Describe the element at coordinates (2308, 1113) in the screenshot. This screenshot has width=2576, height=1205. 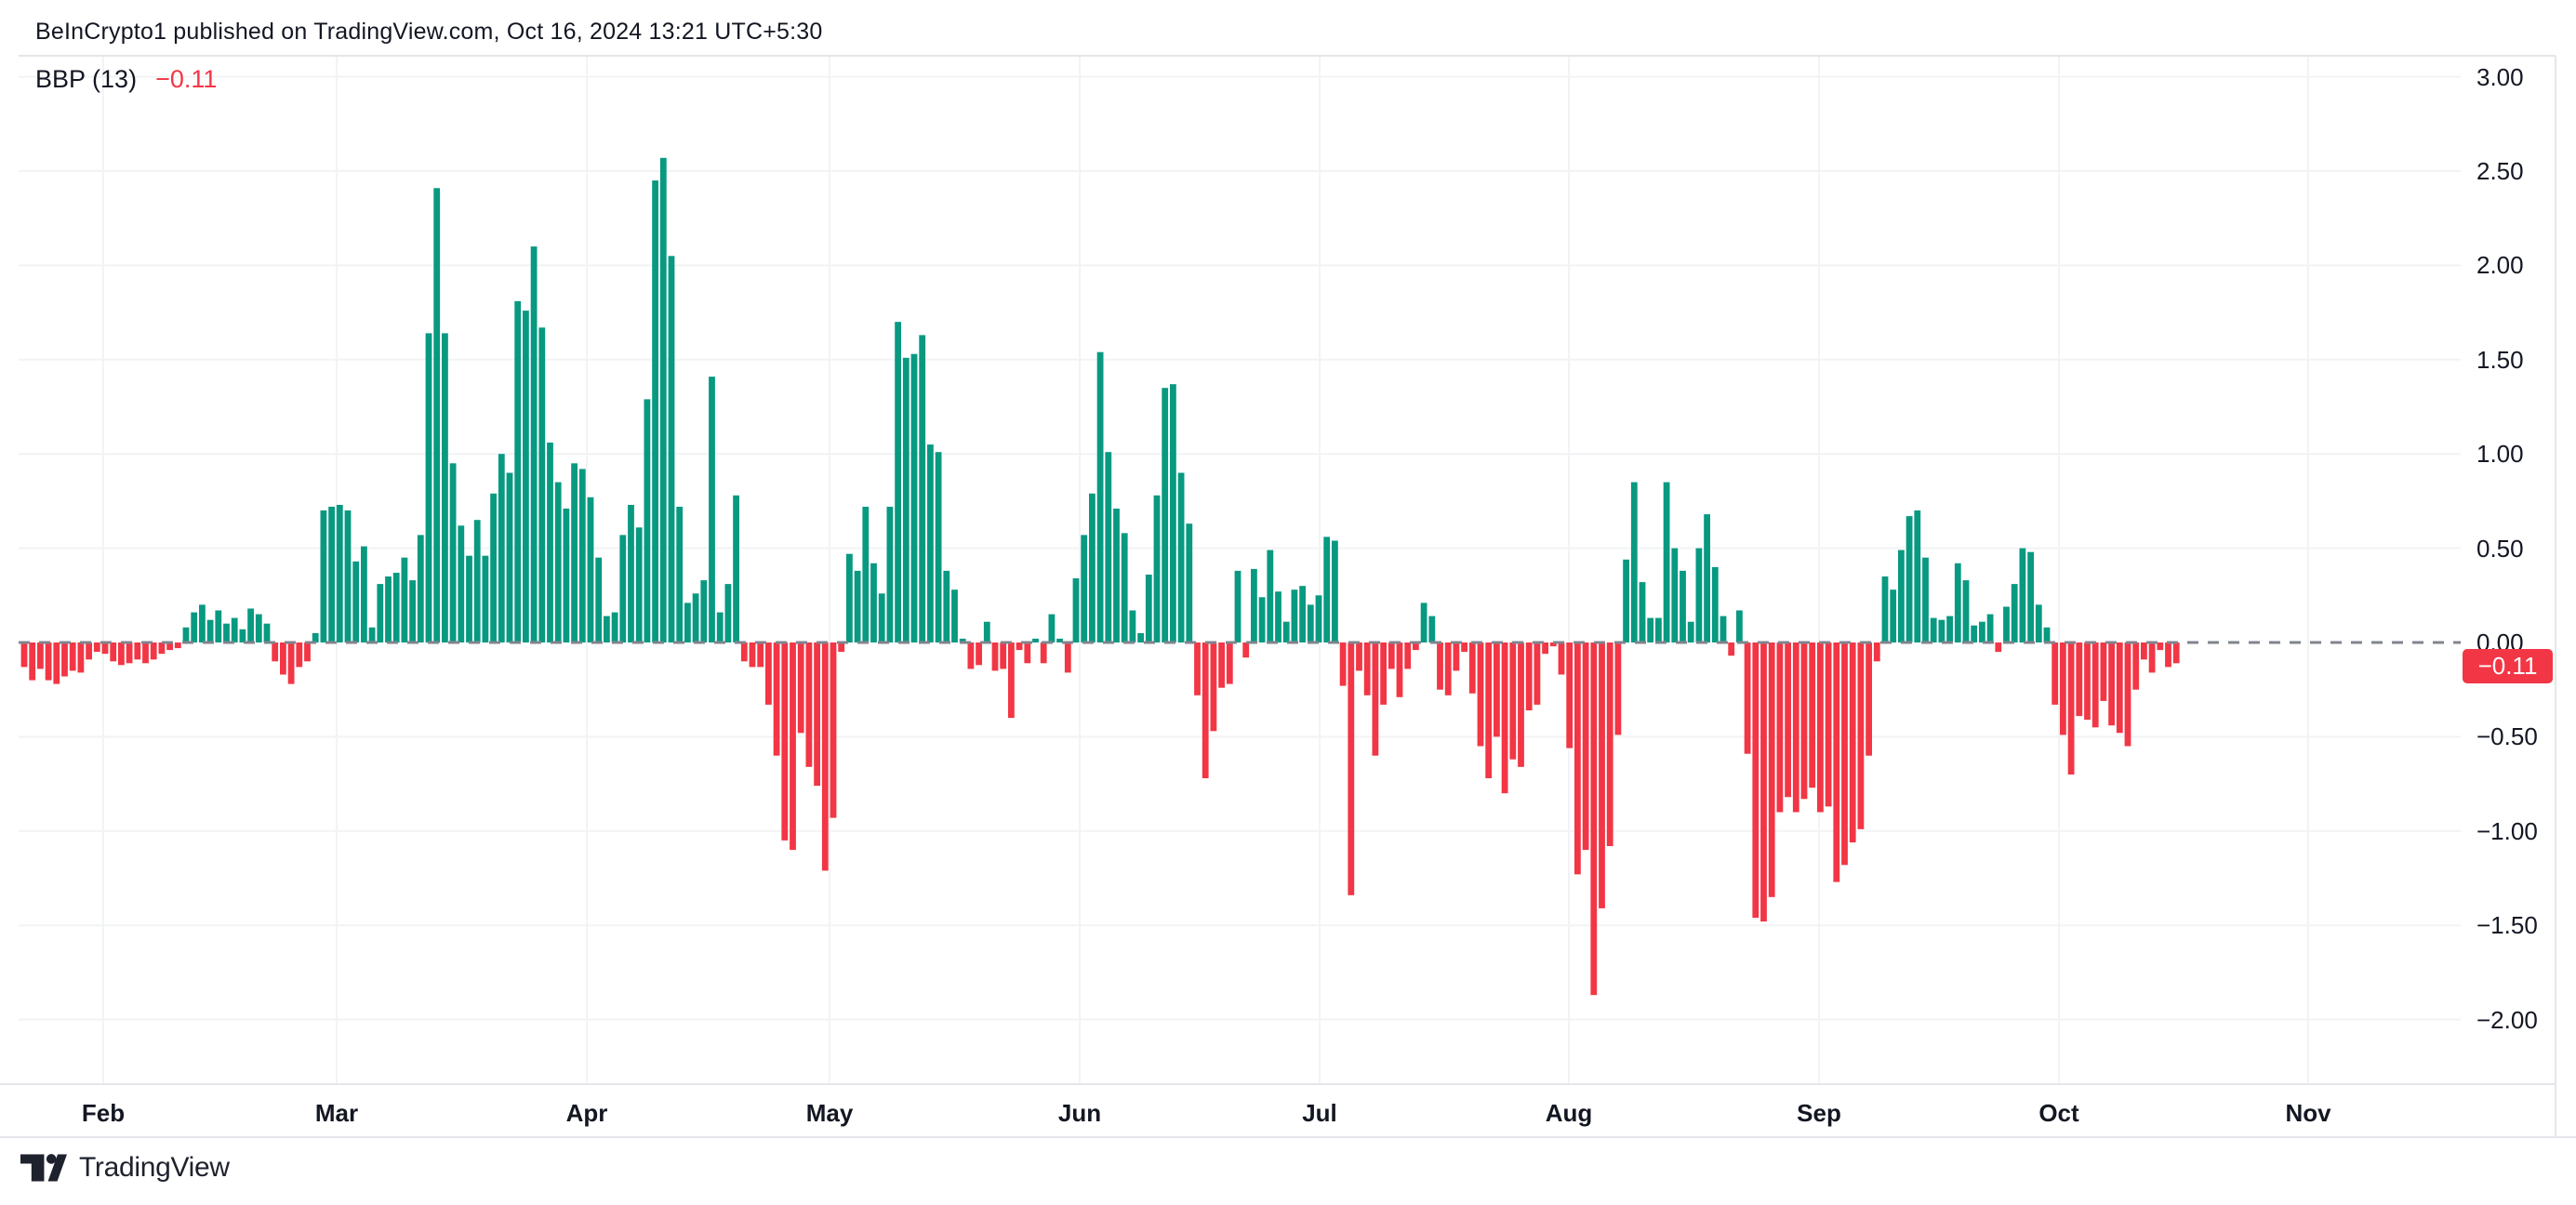
I see `month-label-nov: Nov` at that location.